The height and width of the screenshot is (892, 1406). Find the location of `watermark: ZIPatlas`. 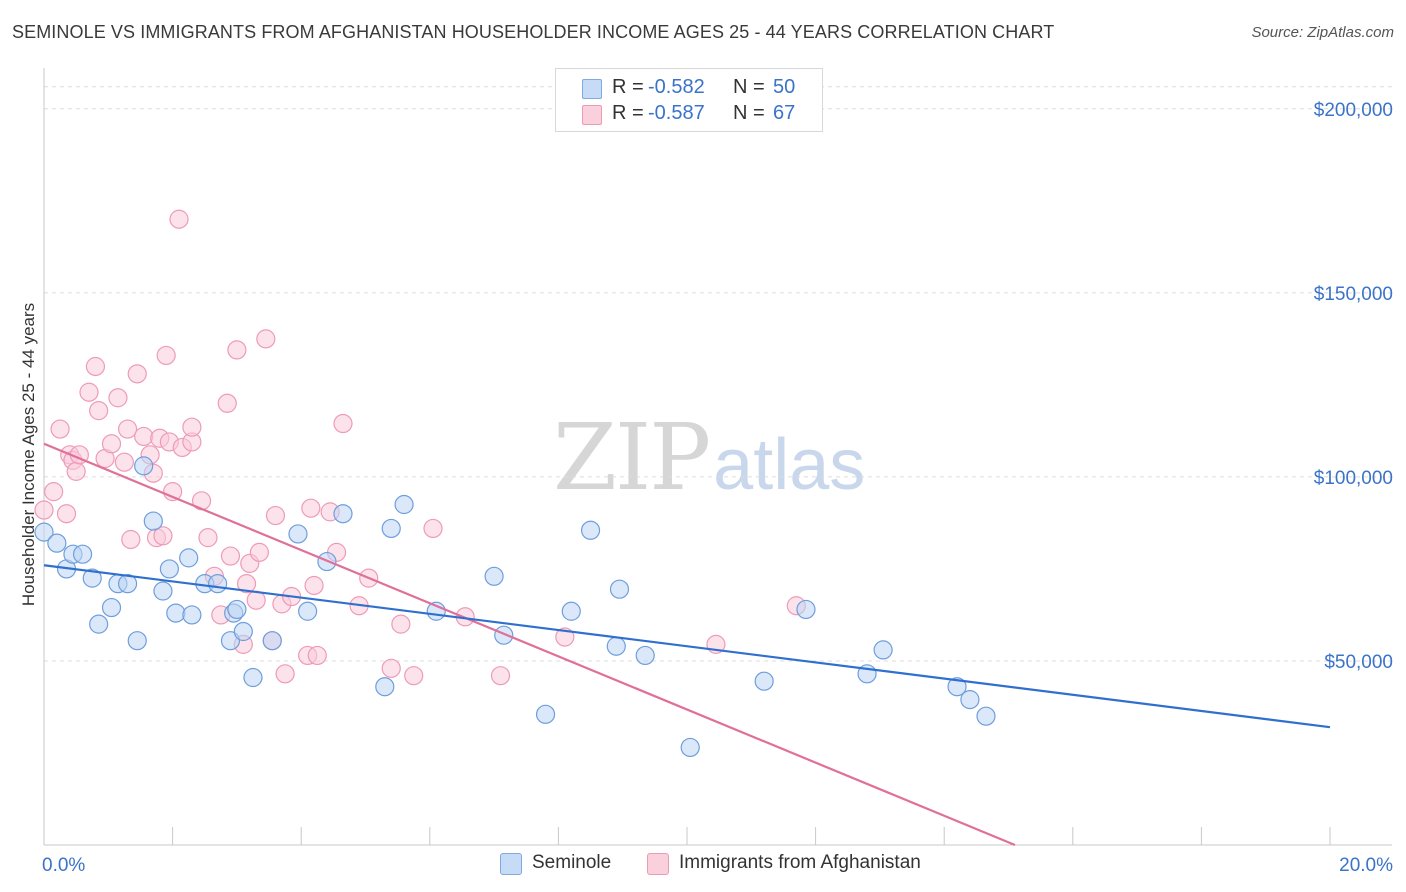

watermark: ZIPatlas is located at coordinates (709, 457).